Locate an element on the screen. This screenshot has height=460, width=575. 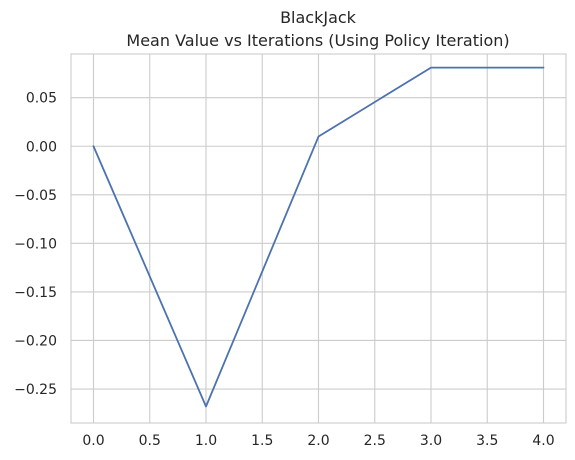
y-axis-ticks: 0.05 0.00 −0.05 −0.10 −0.15 −0.20 −0.25 is located at coordinates (35, 244).